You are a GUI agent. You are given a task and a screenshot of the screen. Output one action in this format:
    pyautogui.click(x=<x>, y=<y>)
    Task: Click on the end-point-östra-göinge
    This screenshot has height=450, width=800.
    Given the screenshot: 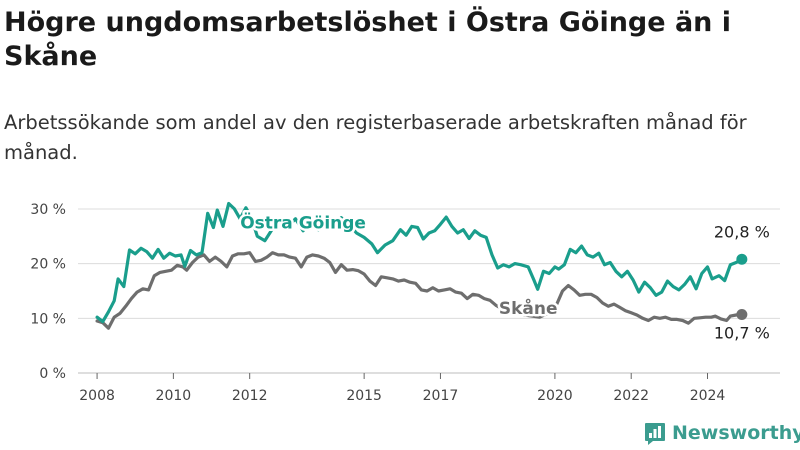 What is the action you would take?
    pyautogui.click(x=742, y=259)
    